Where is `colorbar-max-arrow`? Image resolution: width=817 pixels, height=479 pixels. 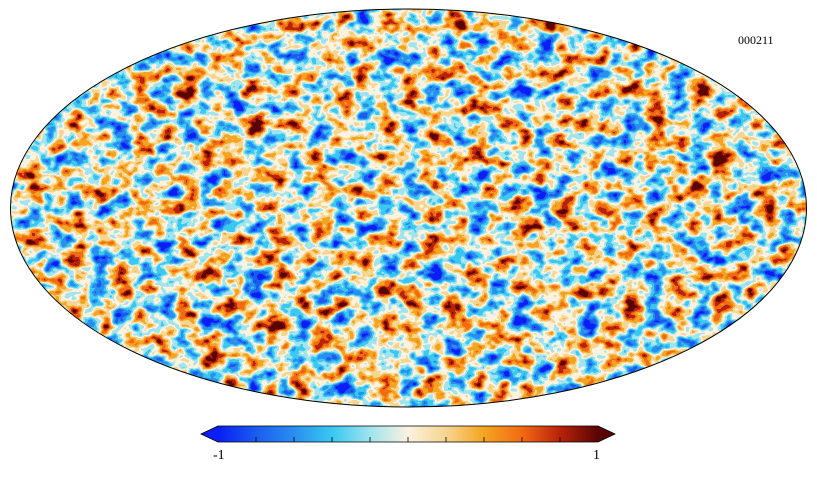 colorbar-max-arrow is located at coordinates (606, 434).